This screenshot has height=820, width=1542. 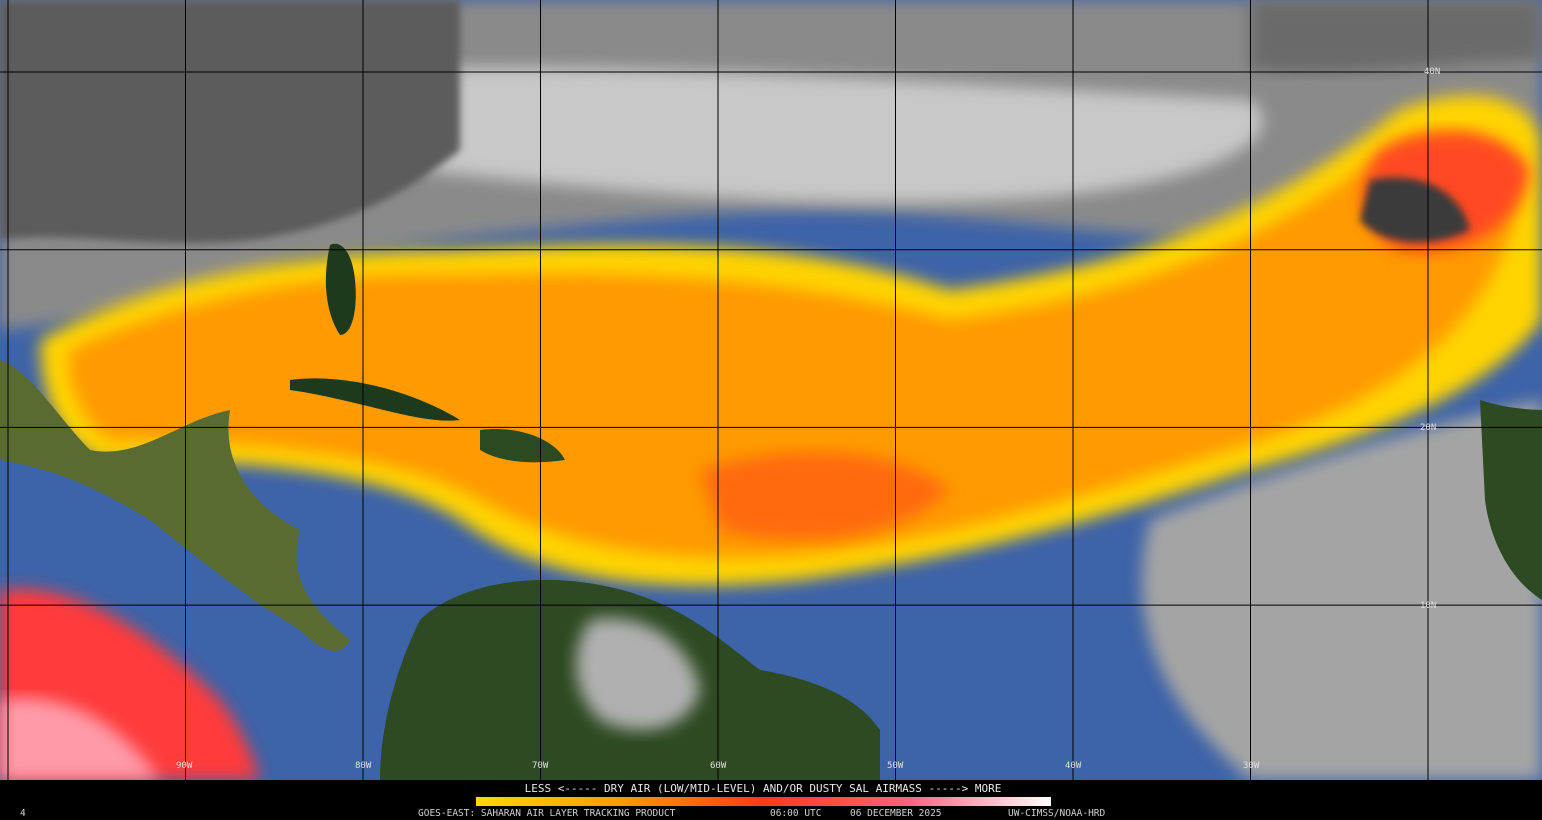 What do you see at coordinates (718, 766) in the screenshot?
I see `lon-label: 60W` at bounding box center [718, 766].